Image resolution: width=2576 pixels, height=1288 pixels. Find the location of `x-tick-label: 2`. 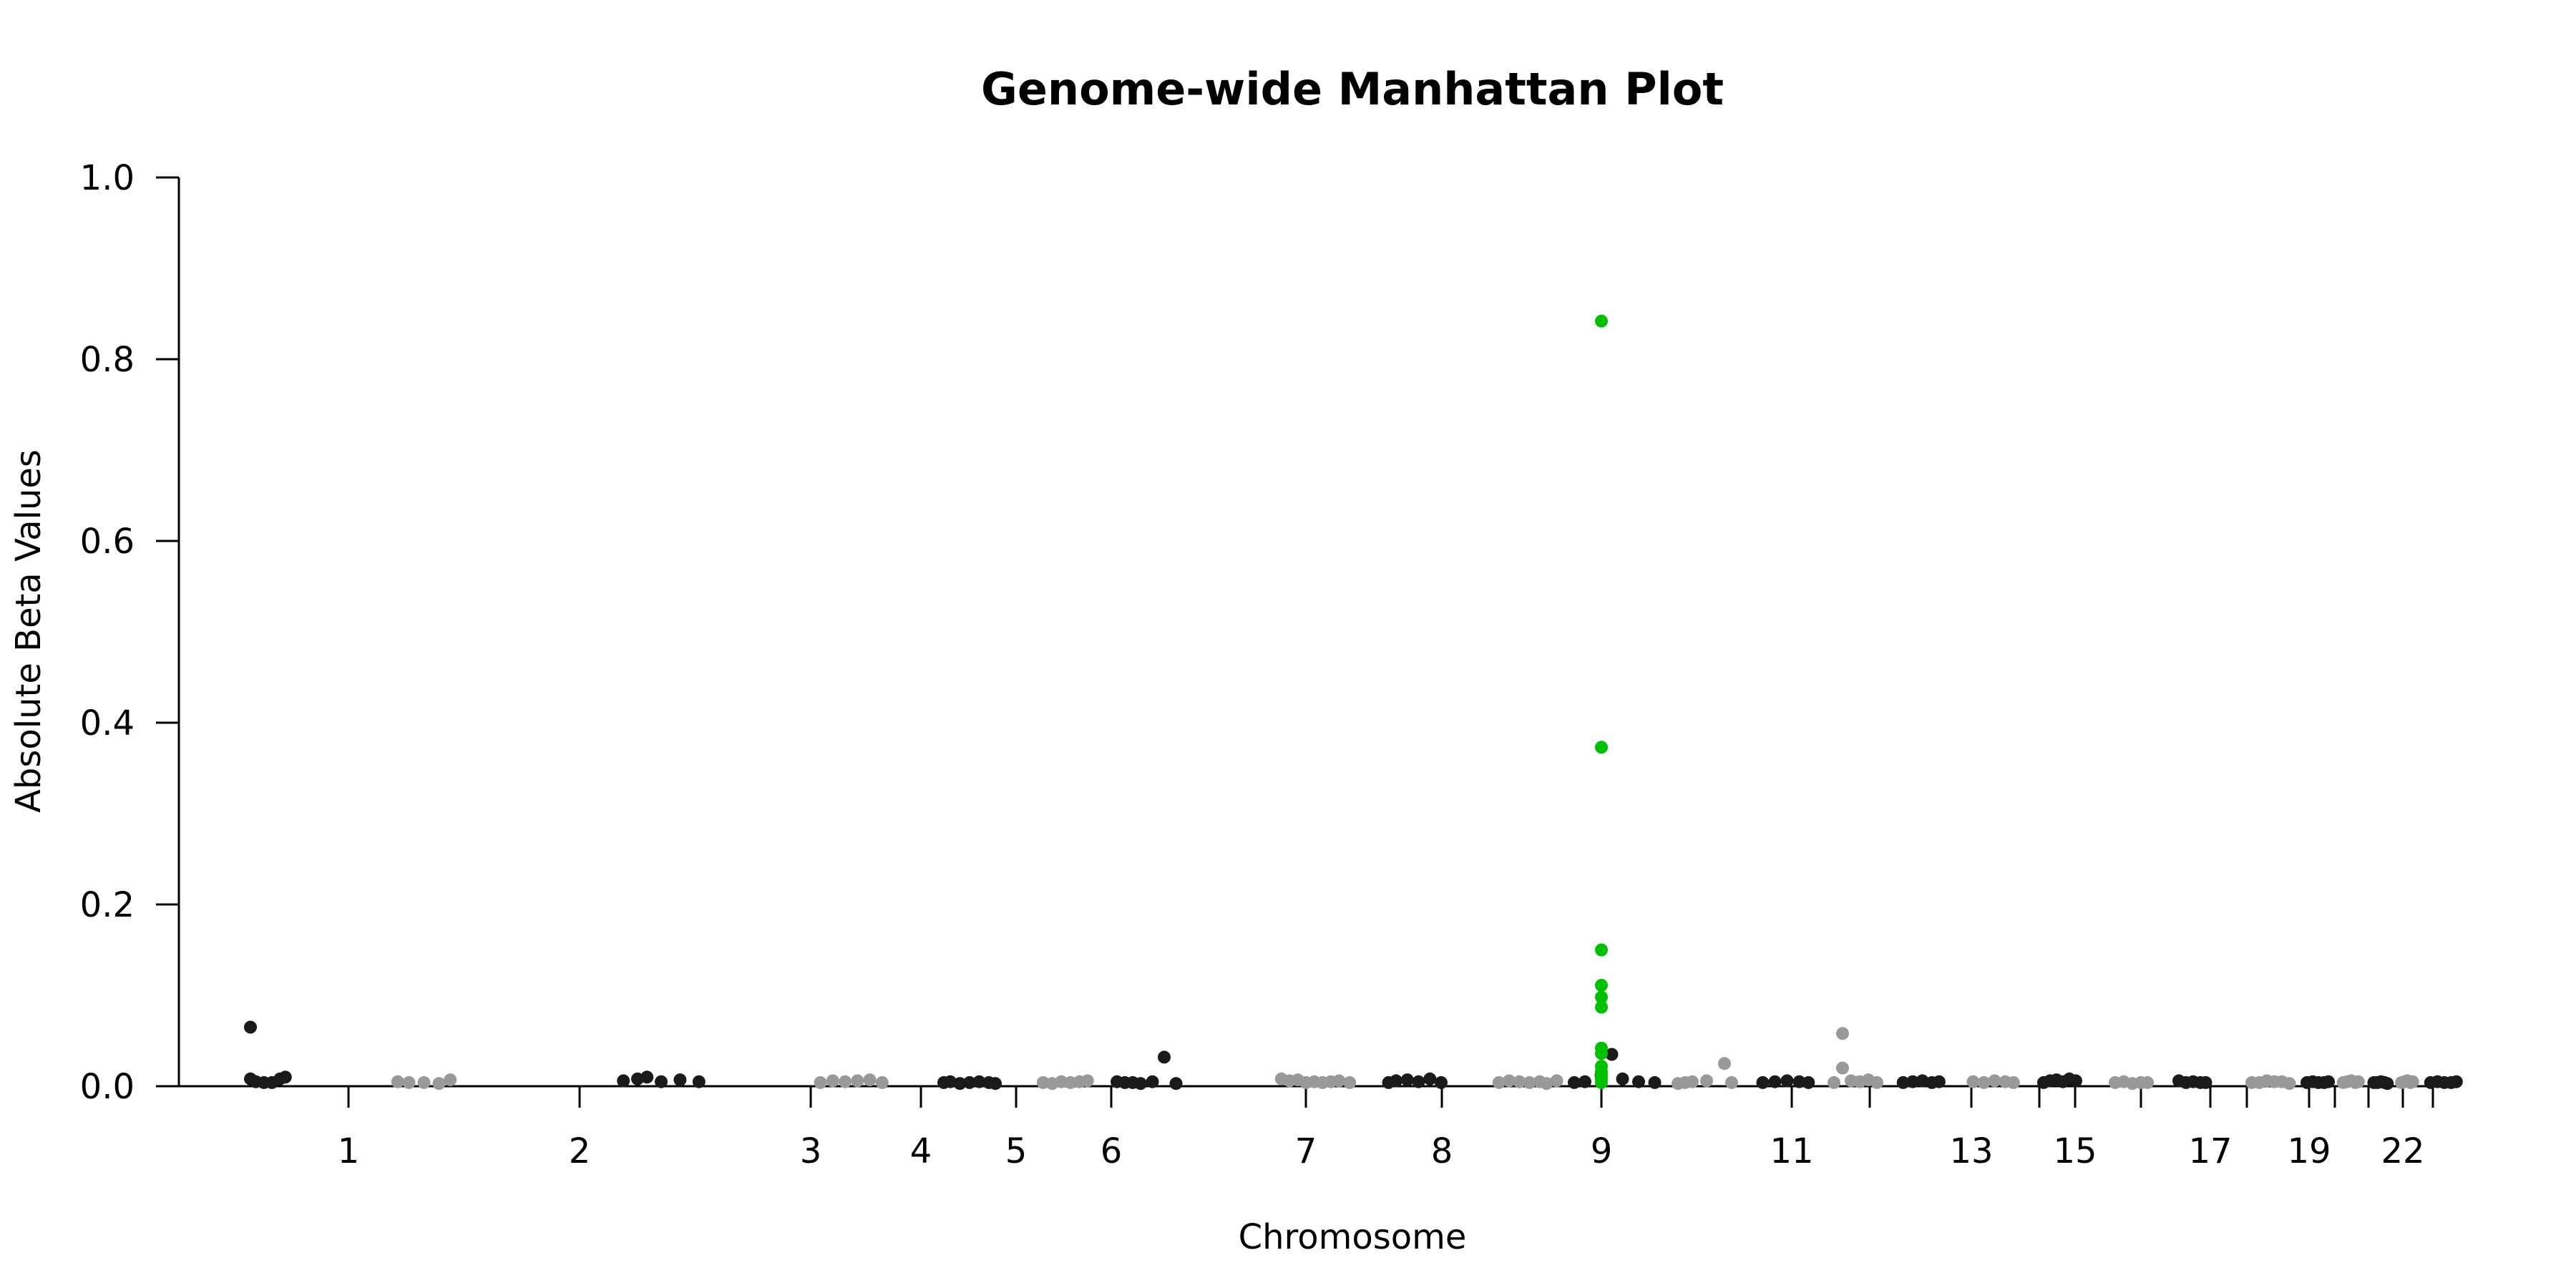

x-tick-label: 2 is located at coordinates (580, 1151).